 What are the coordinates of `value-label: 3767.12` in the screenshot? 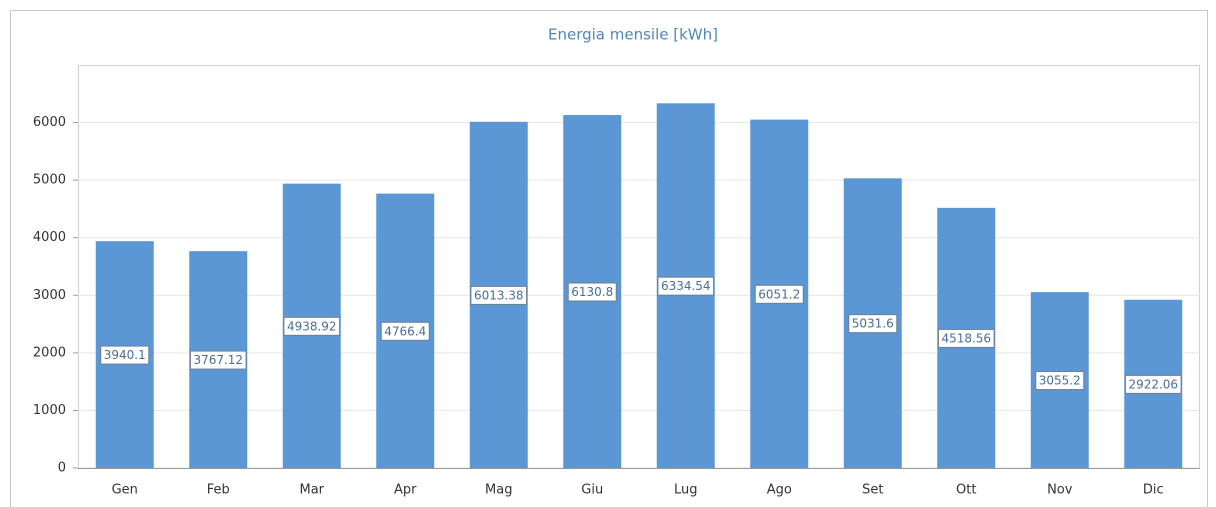 It's located at (218, 360).